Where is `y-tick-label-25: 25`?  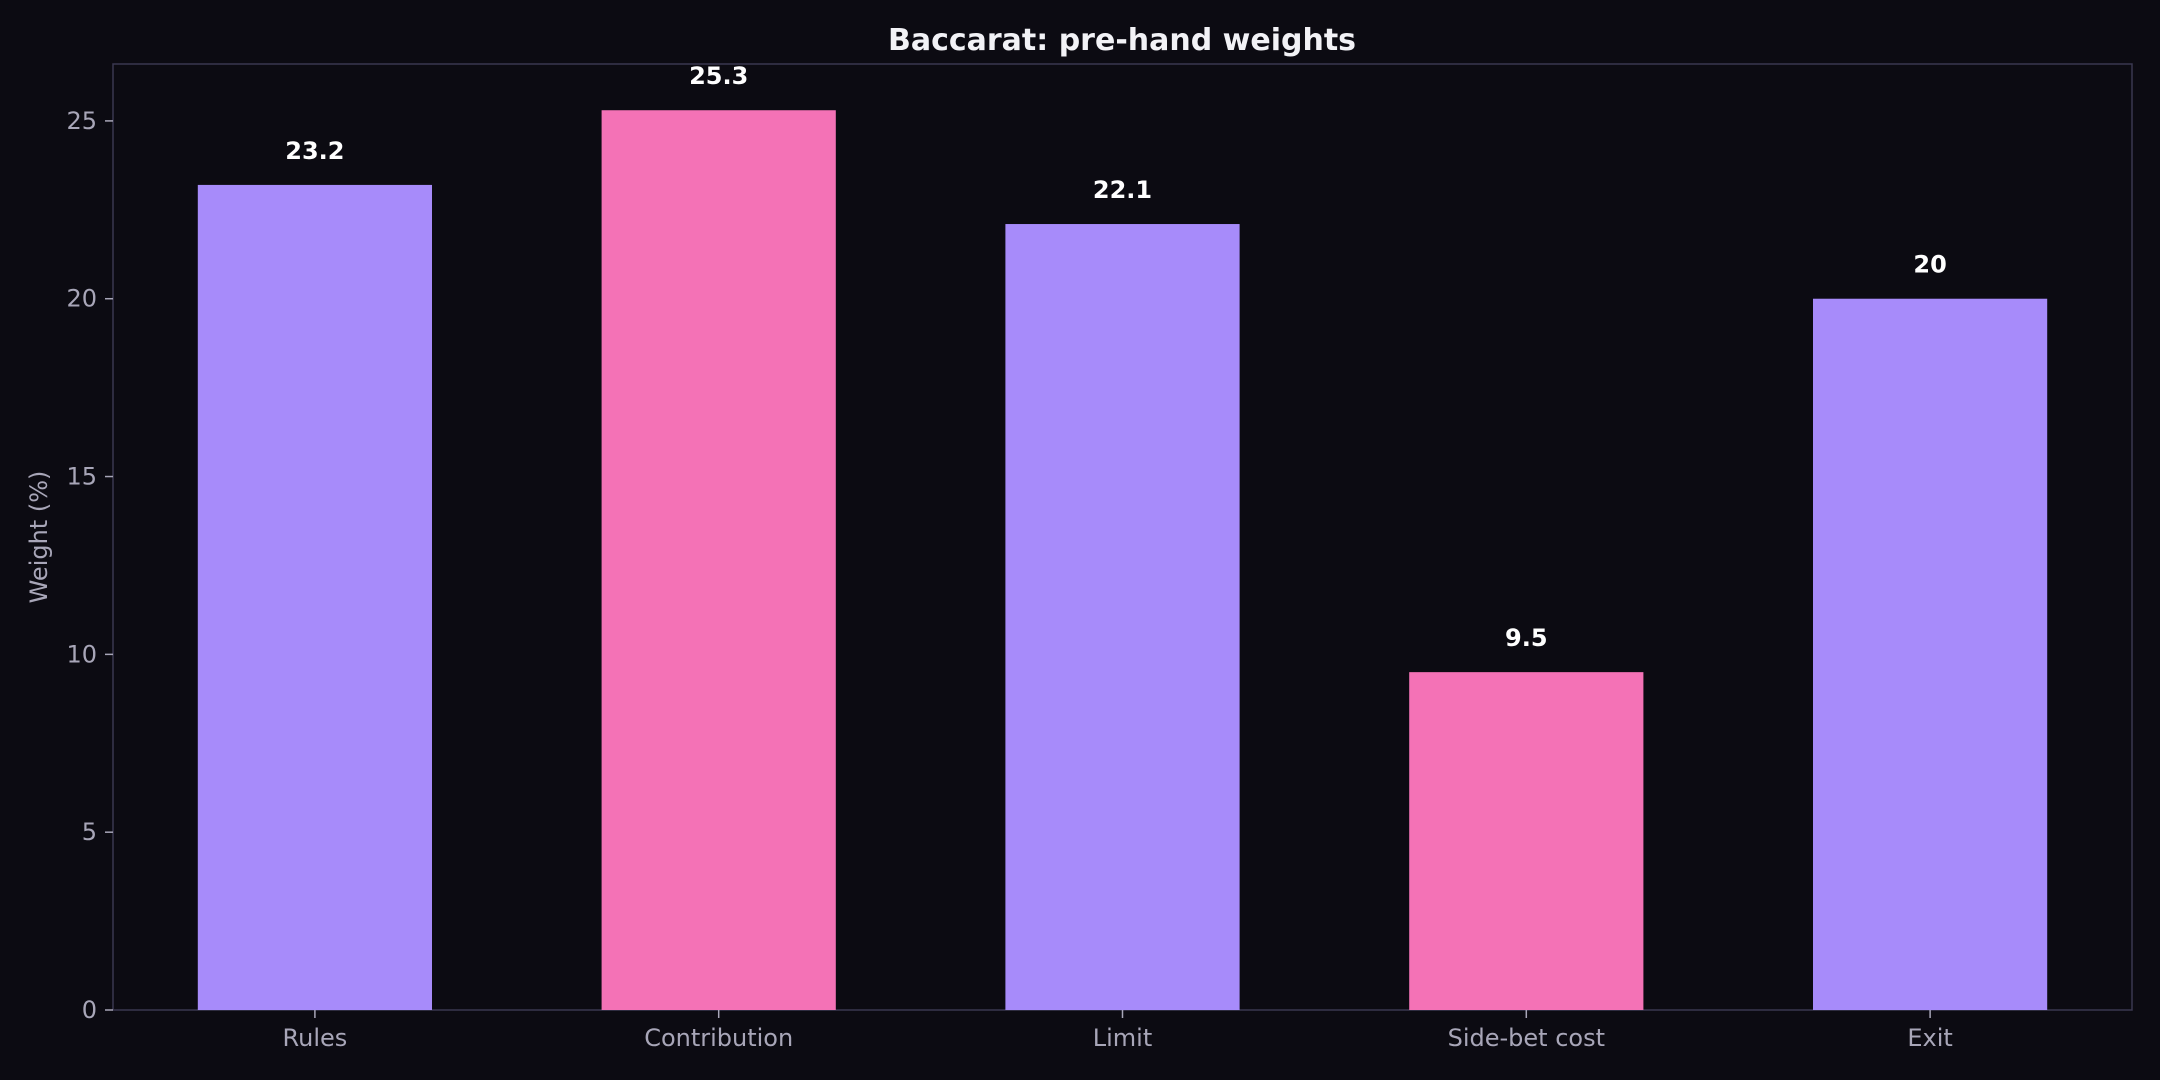
y-tick-label-25: 25 is located at coordinates (81, 121).